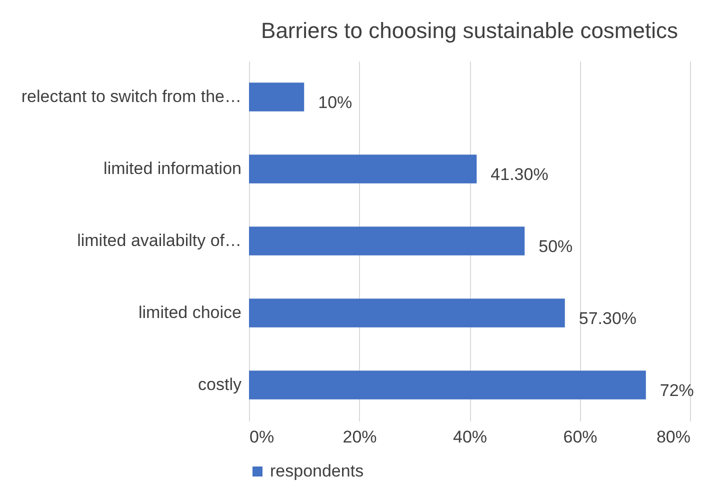 Image resolution: width=720 pixels, height=490 pixels. What do you see at coordinates (469, 30) in the screenshot?
I see `chart-title: Barriers to choosing sustainable cosmetics` at bounding box center [469, 30].